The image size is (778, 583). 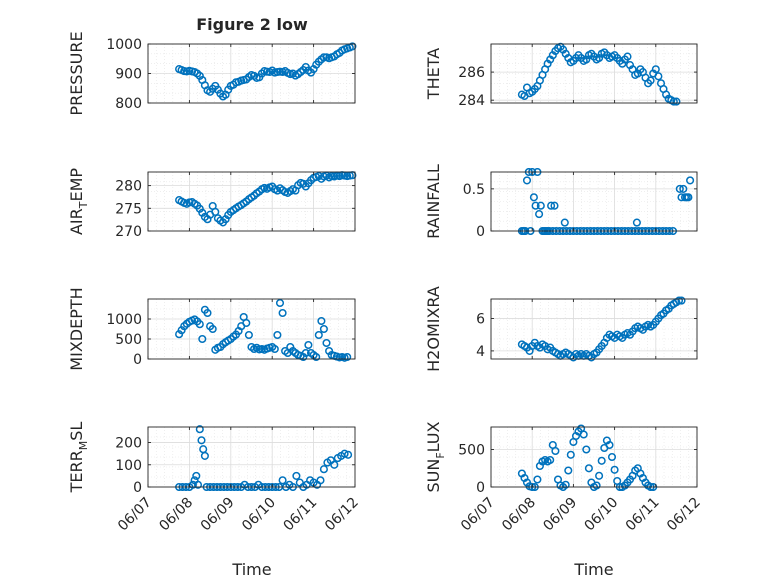 What do you see at coordinates (251, 569) in the screenshot?
I see `x-axis-title-left: Time` at bounding box center [251, 569].